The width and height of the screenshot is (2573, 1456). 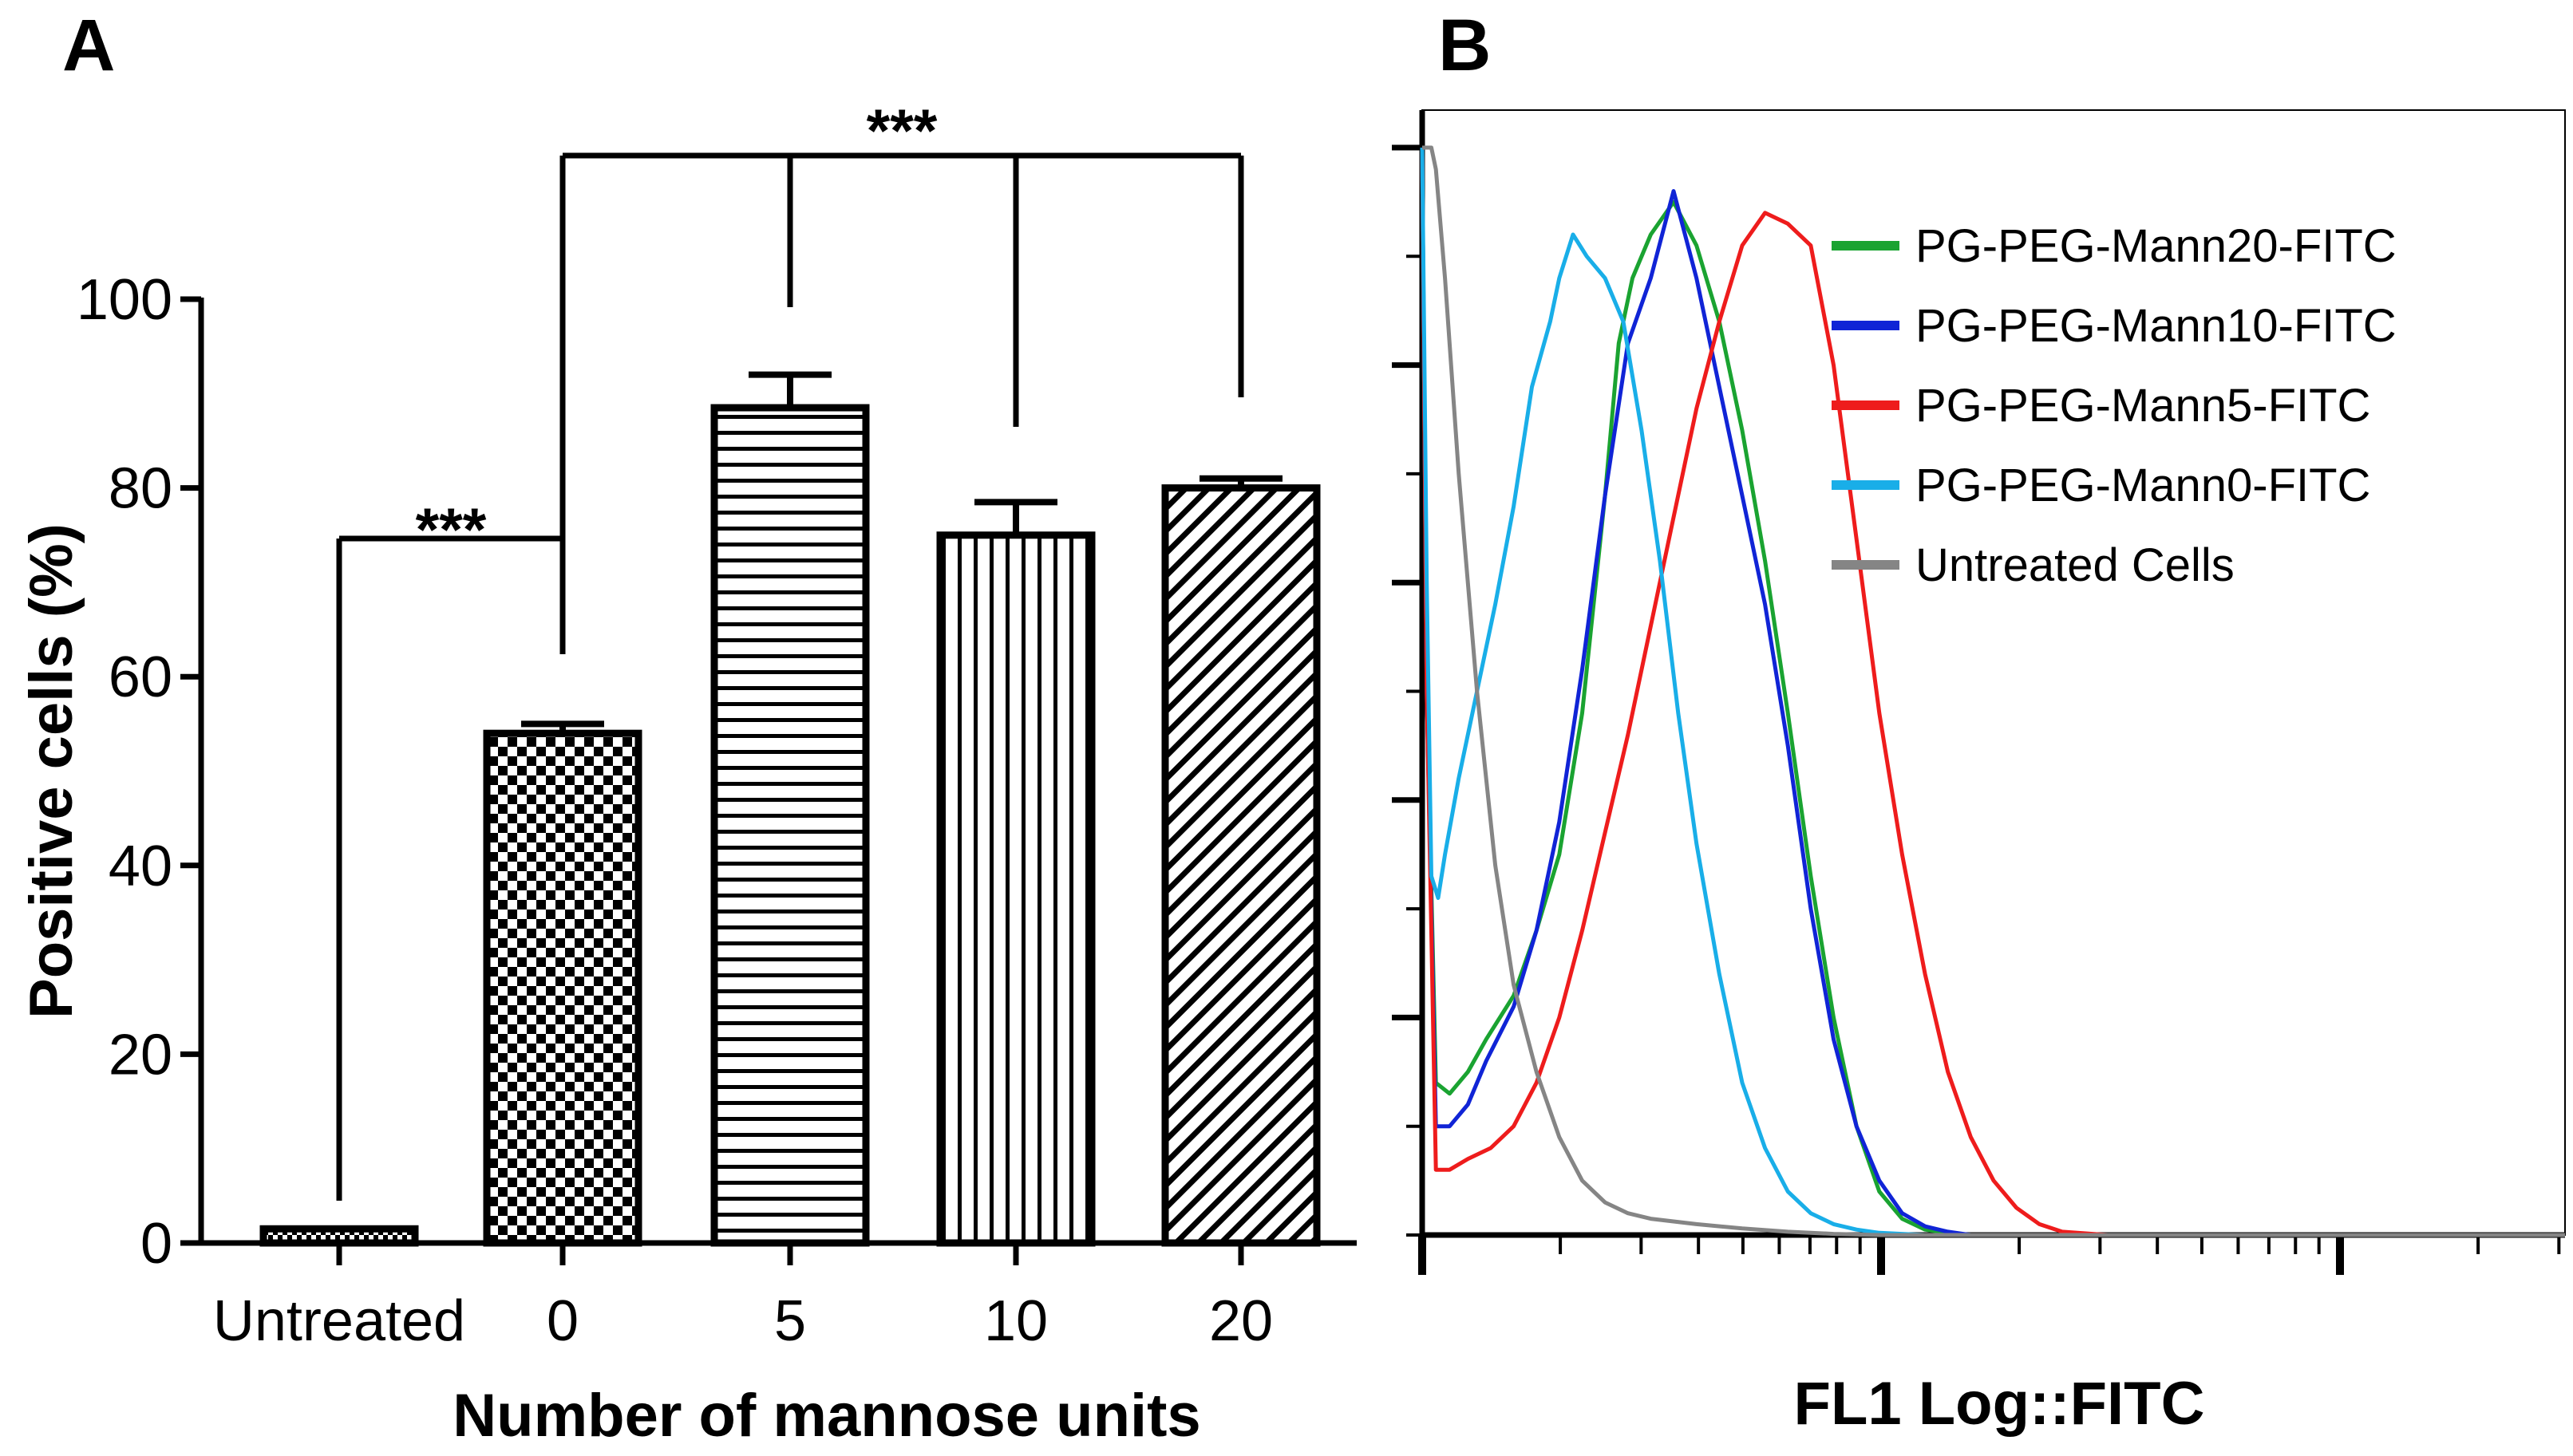 What do you see at coordinates (2000, 1404) in the screenshot?
I see `x-axis-title: FL1 Log::FITC` at bounding box center [2000, 1404].